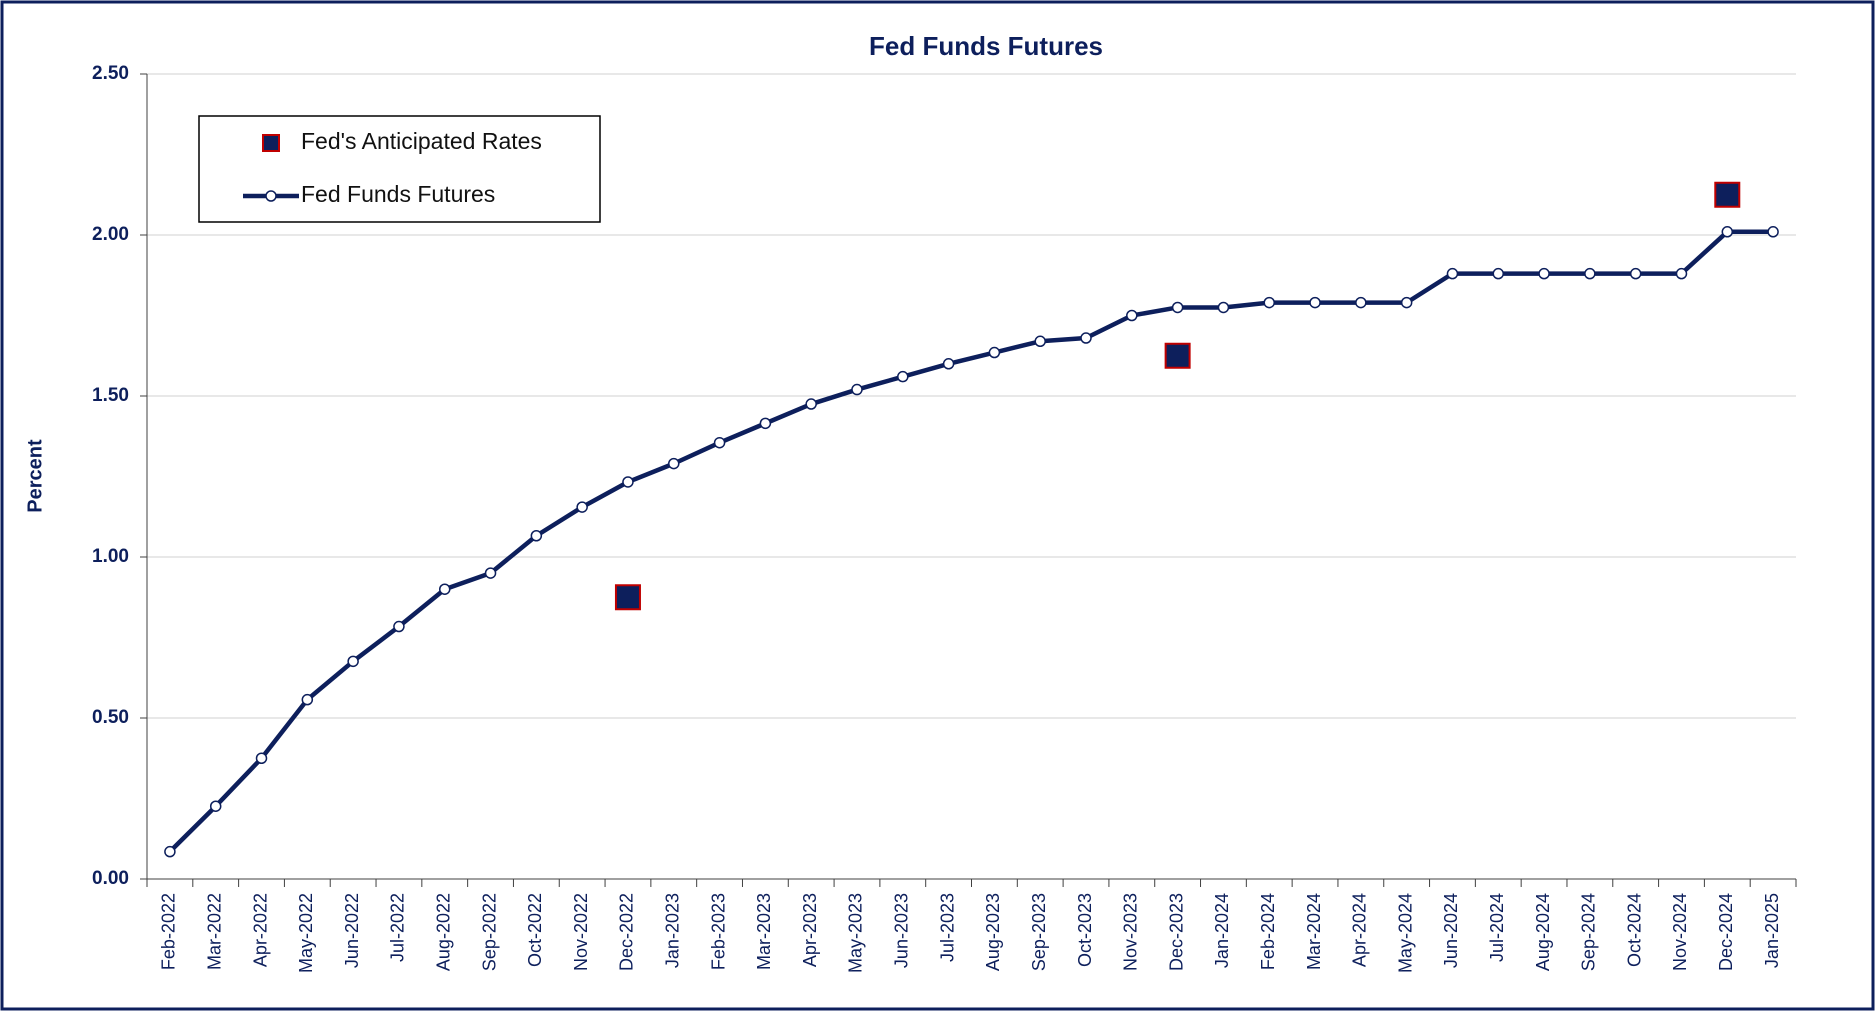 The height and width of the screenshot is (1011, 1875). What do you see at coordinates (764, 931) in the screenshot?
I see `x-tick-label: Mar-2023` at bounding box center [764, 931].